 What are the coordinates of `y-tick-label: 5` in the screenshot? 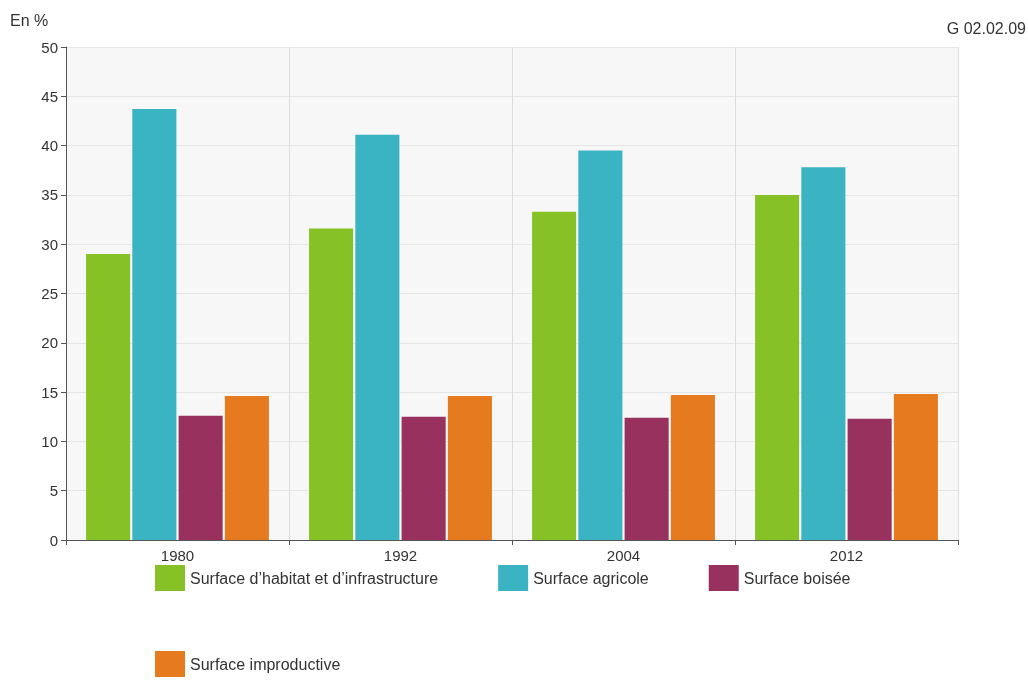 It's located at (53, 491).